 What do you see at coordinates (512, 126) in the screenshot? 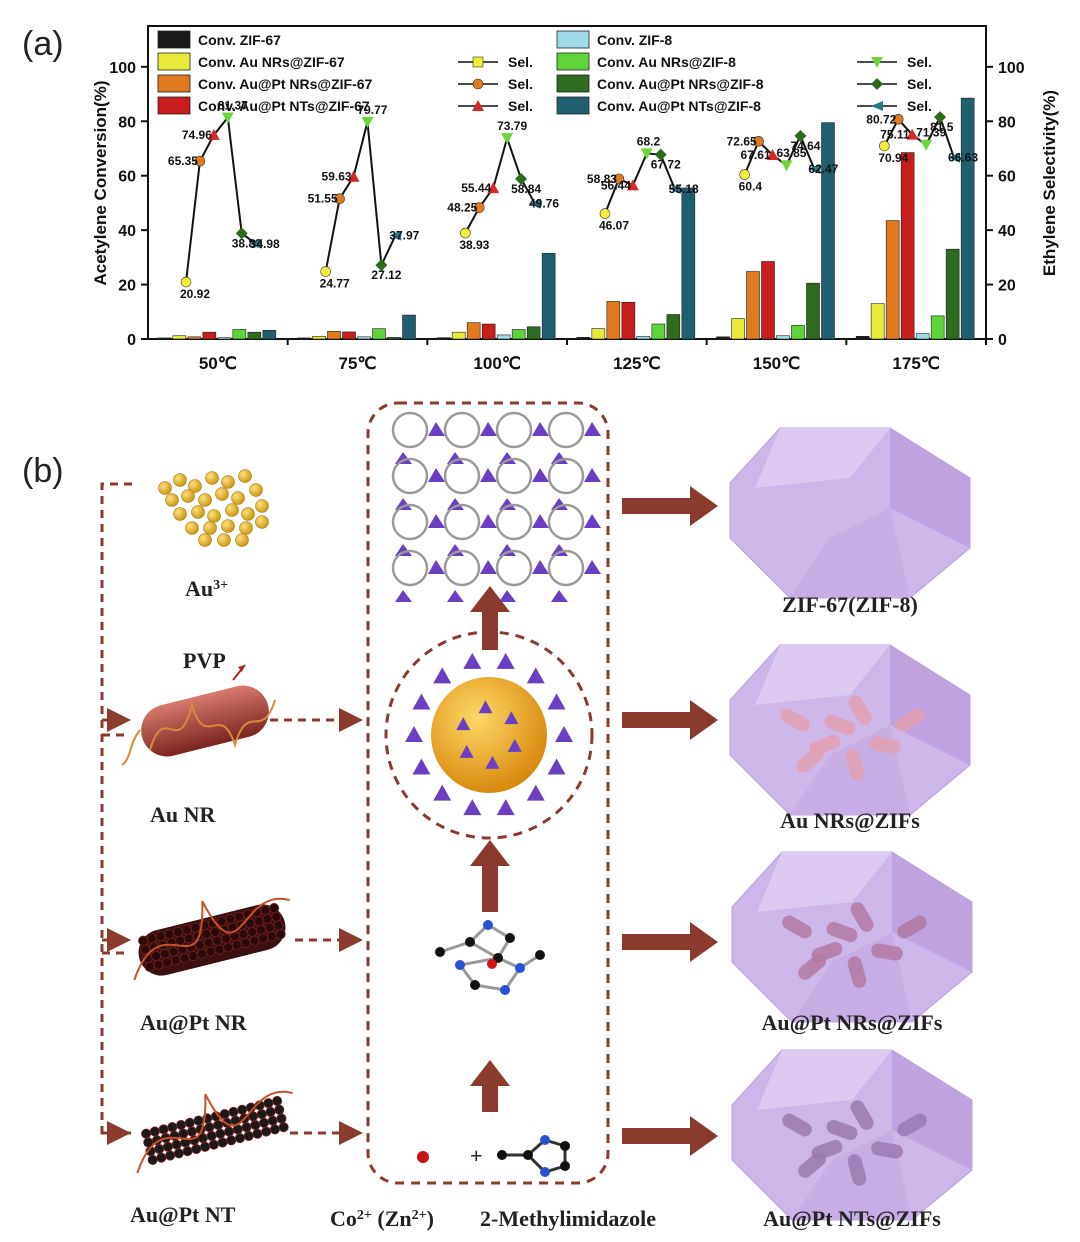
I see `selectivity-data-label: 73.79` at bounding box center [512, 126].